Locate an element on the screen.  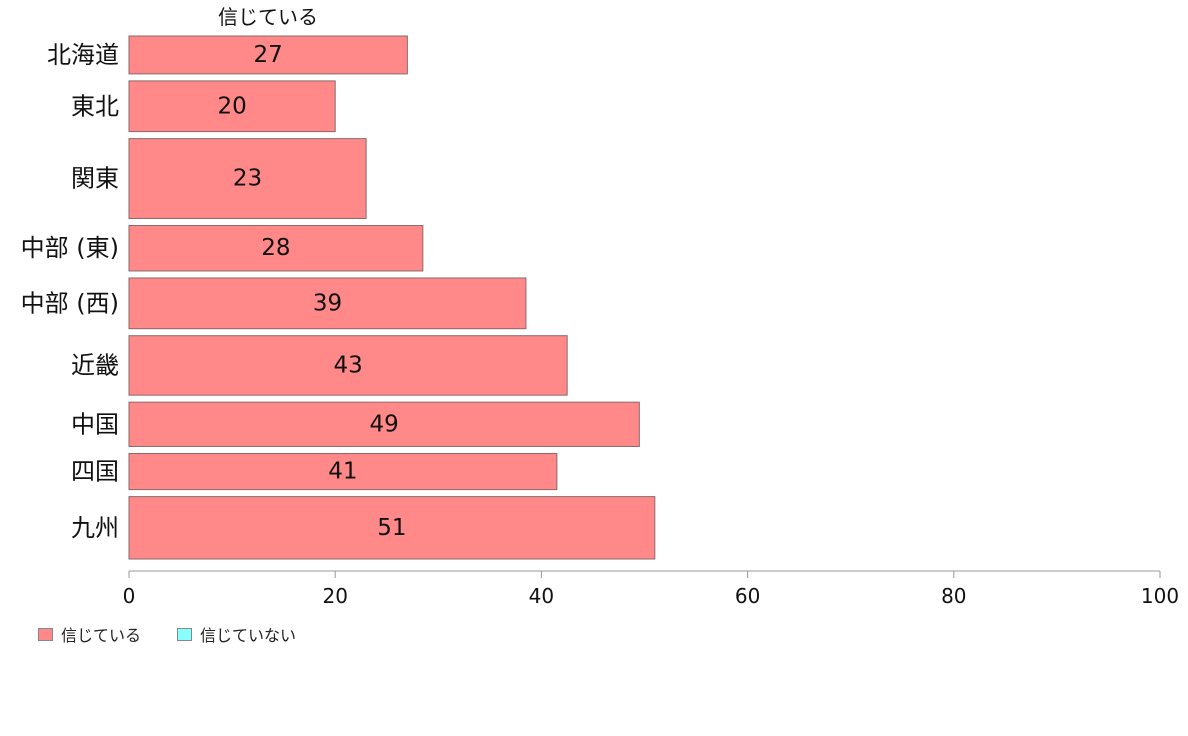
category-label: 北海道 is located at coordinates (83, 55).